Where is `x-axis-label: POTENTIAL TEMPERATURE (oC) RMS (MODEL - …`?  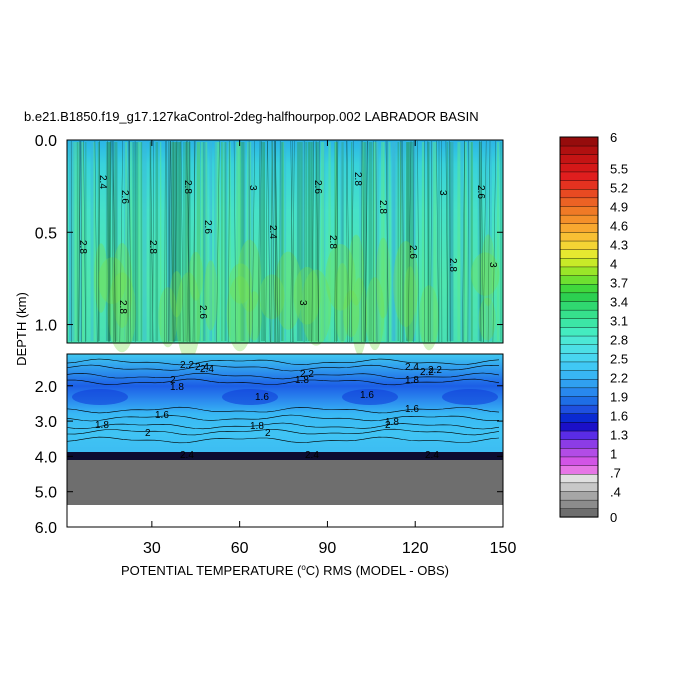
x-axis-label: POTENTIAL TEMPERATURE (oC) RMS (MODEL - … is located at coordinates (285, 570).